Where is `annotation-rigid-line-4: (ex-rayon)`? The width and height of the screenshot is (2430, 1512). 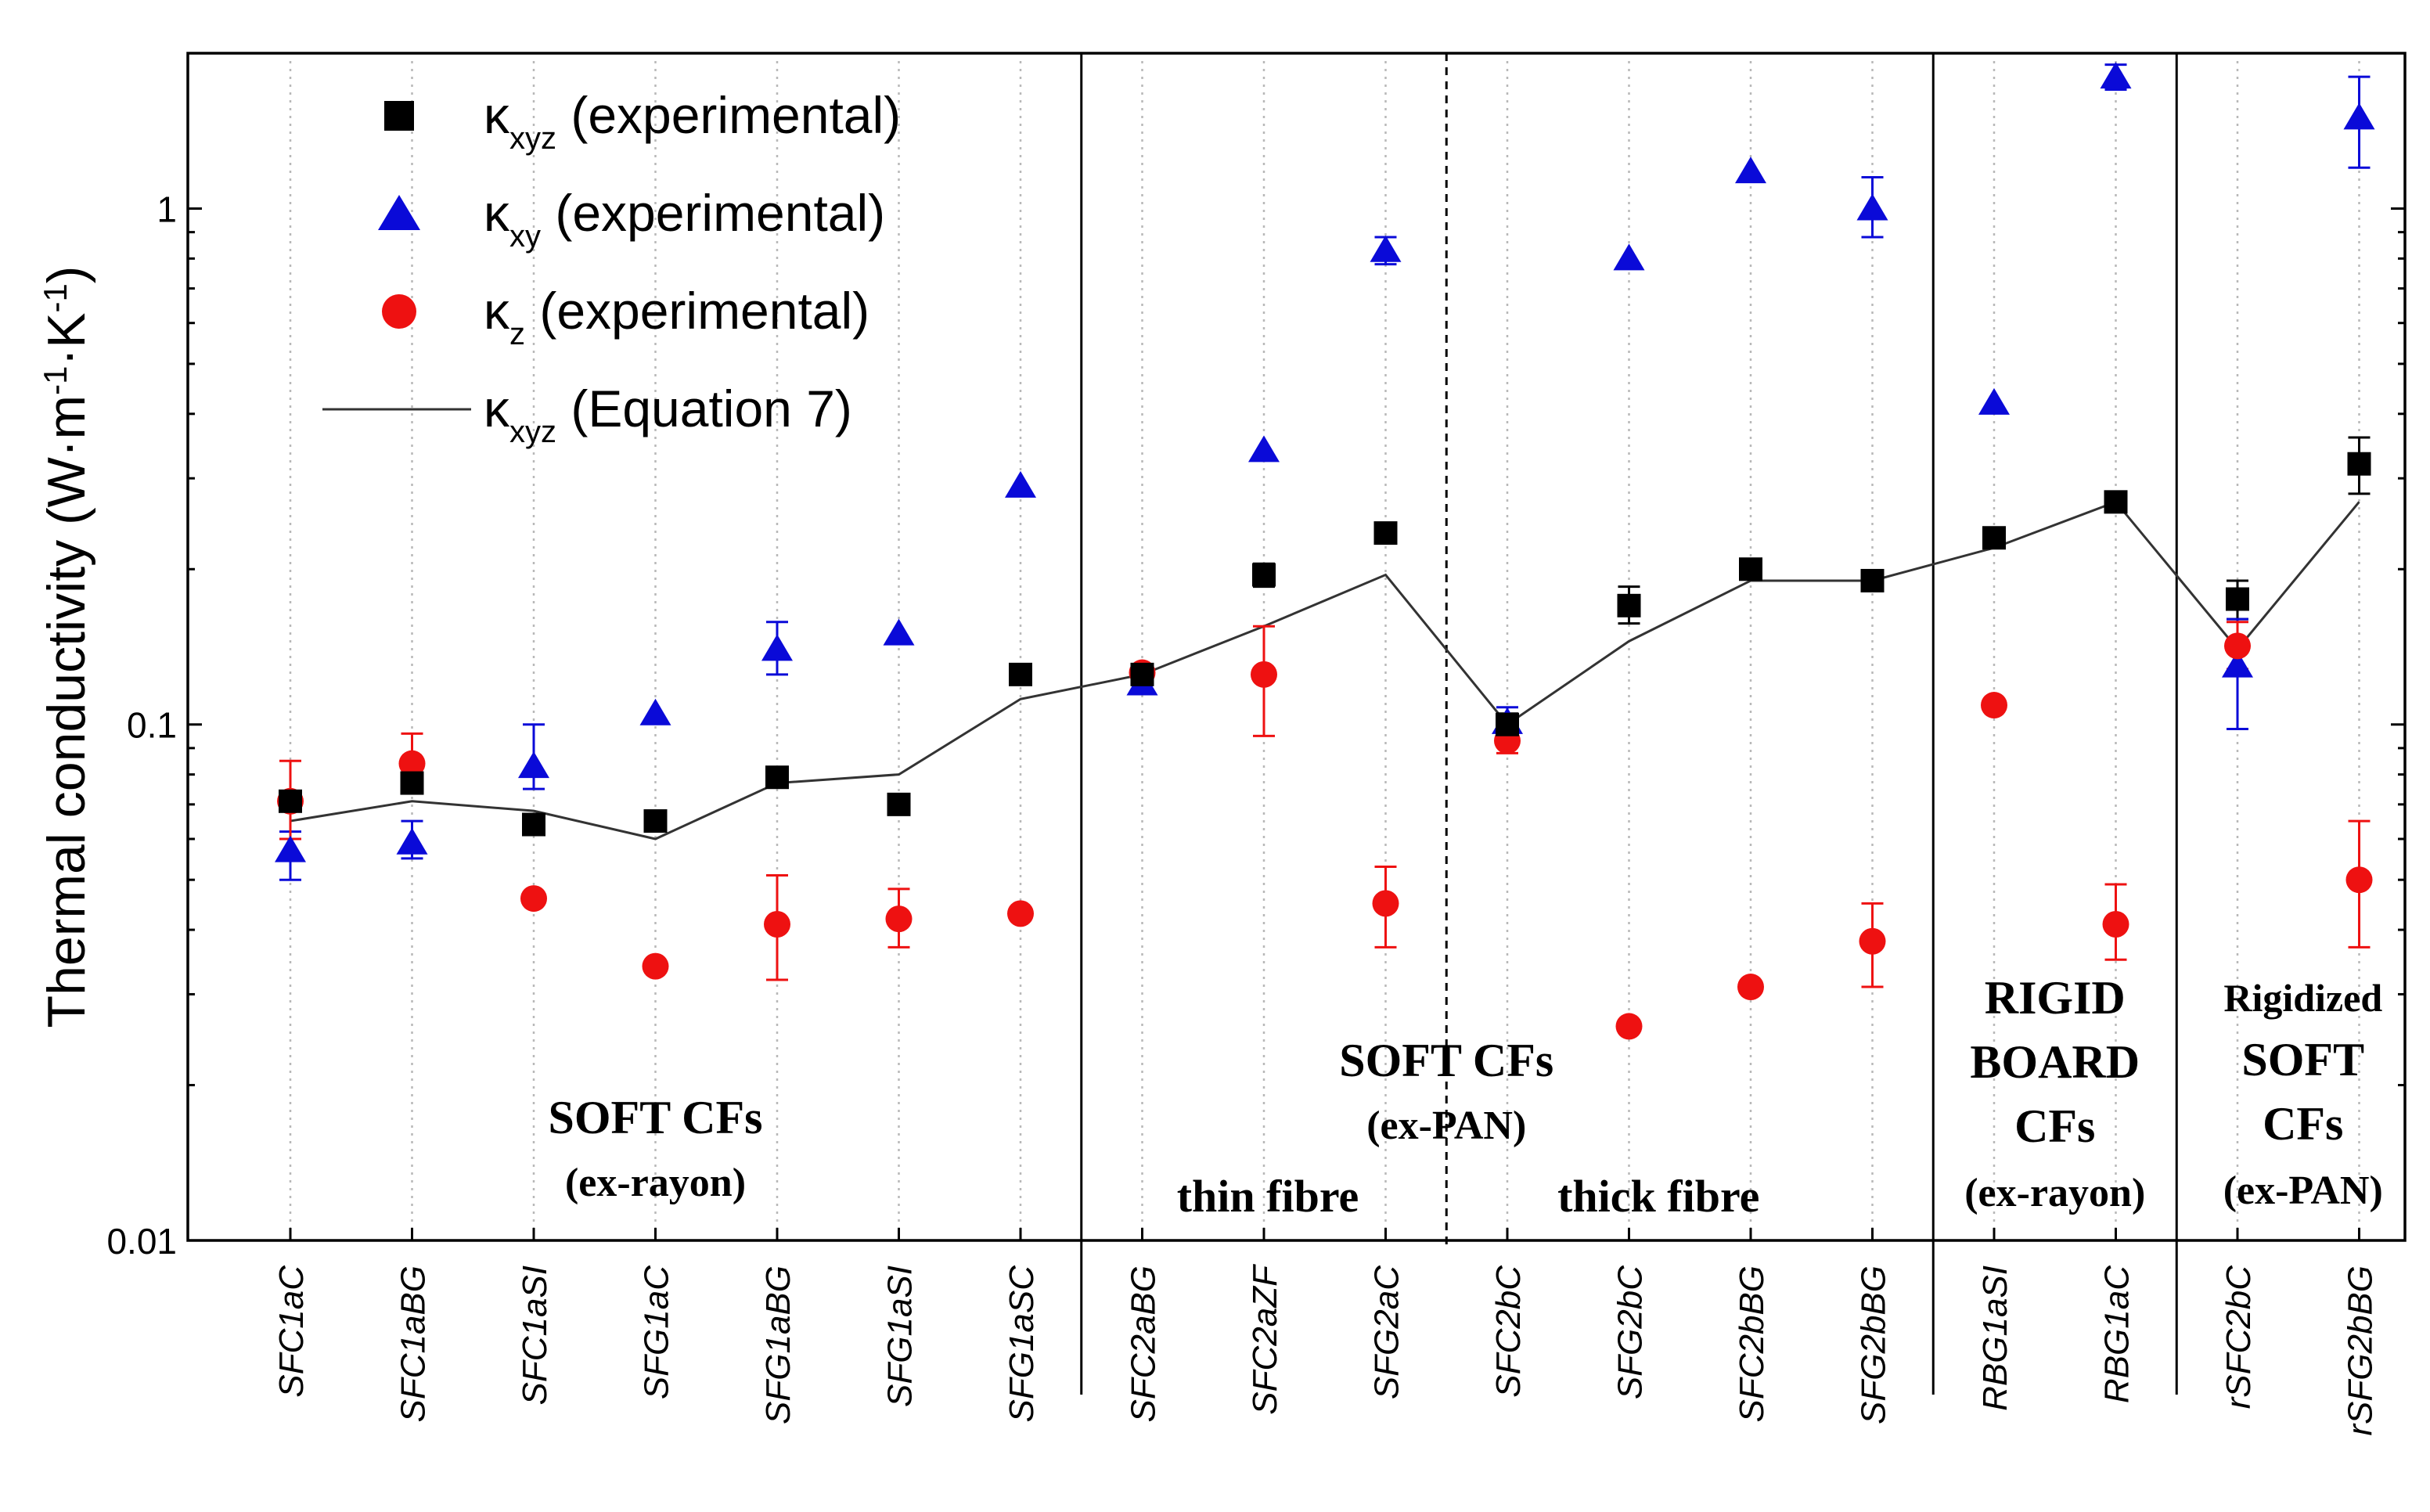 annotation-rigid-line-4: (ex-rayon) is located at coordinates (2054, 1193).